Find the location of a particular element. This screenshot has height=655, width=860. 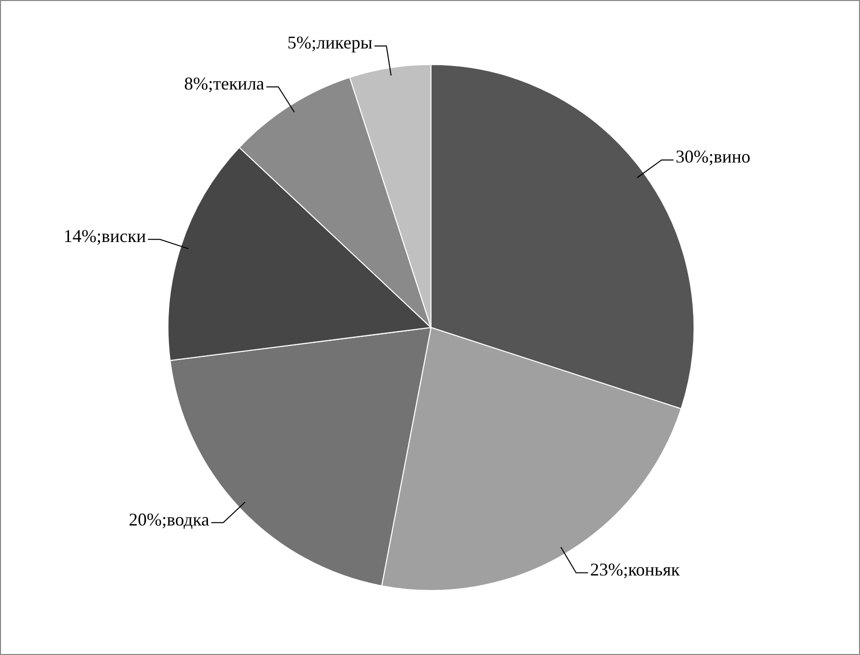

data-label: 20%; is located at coordinates (147, 519).